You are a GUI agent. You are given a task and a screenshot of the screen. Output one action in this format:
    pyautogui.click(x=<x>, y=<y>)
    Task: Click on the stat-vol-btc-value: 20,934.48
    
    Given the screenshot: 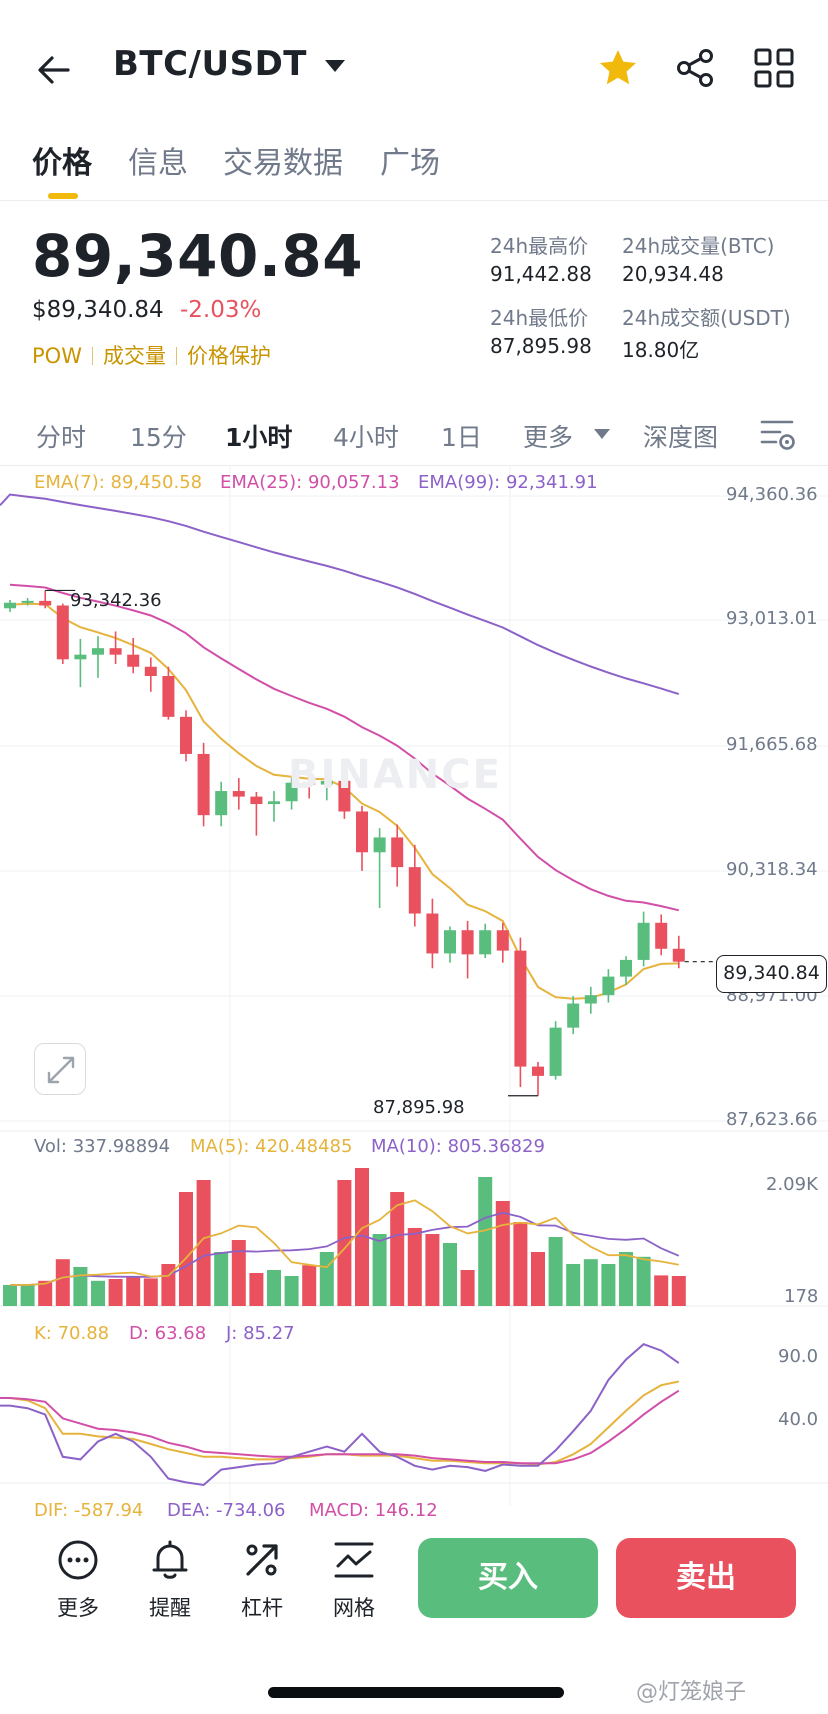 What is the action you would take?
    pyautogui.click(x=673, y=274)
    